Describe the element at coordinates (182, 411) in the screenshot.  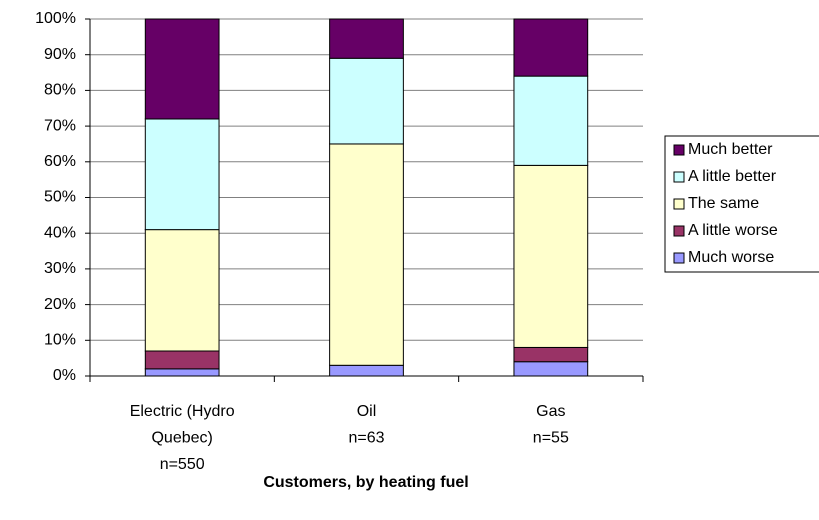
I see `x-tick-label: Electric (Hydro` at that location.